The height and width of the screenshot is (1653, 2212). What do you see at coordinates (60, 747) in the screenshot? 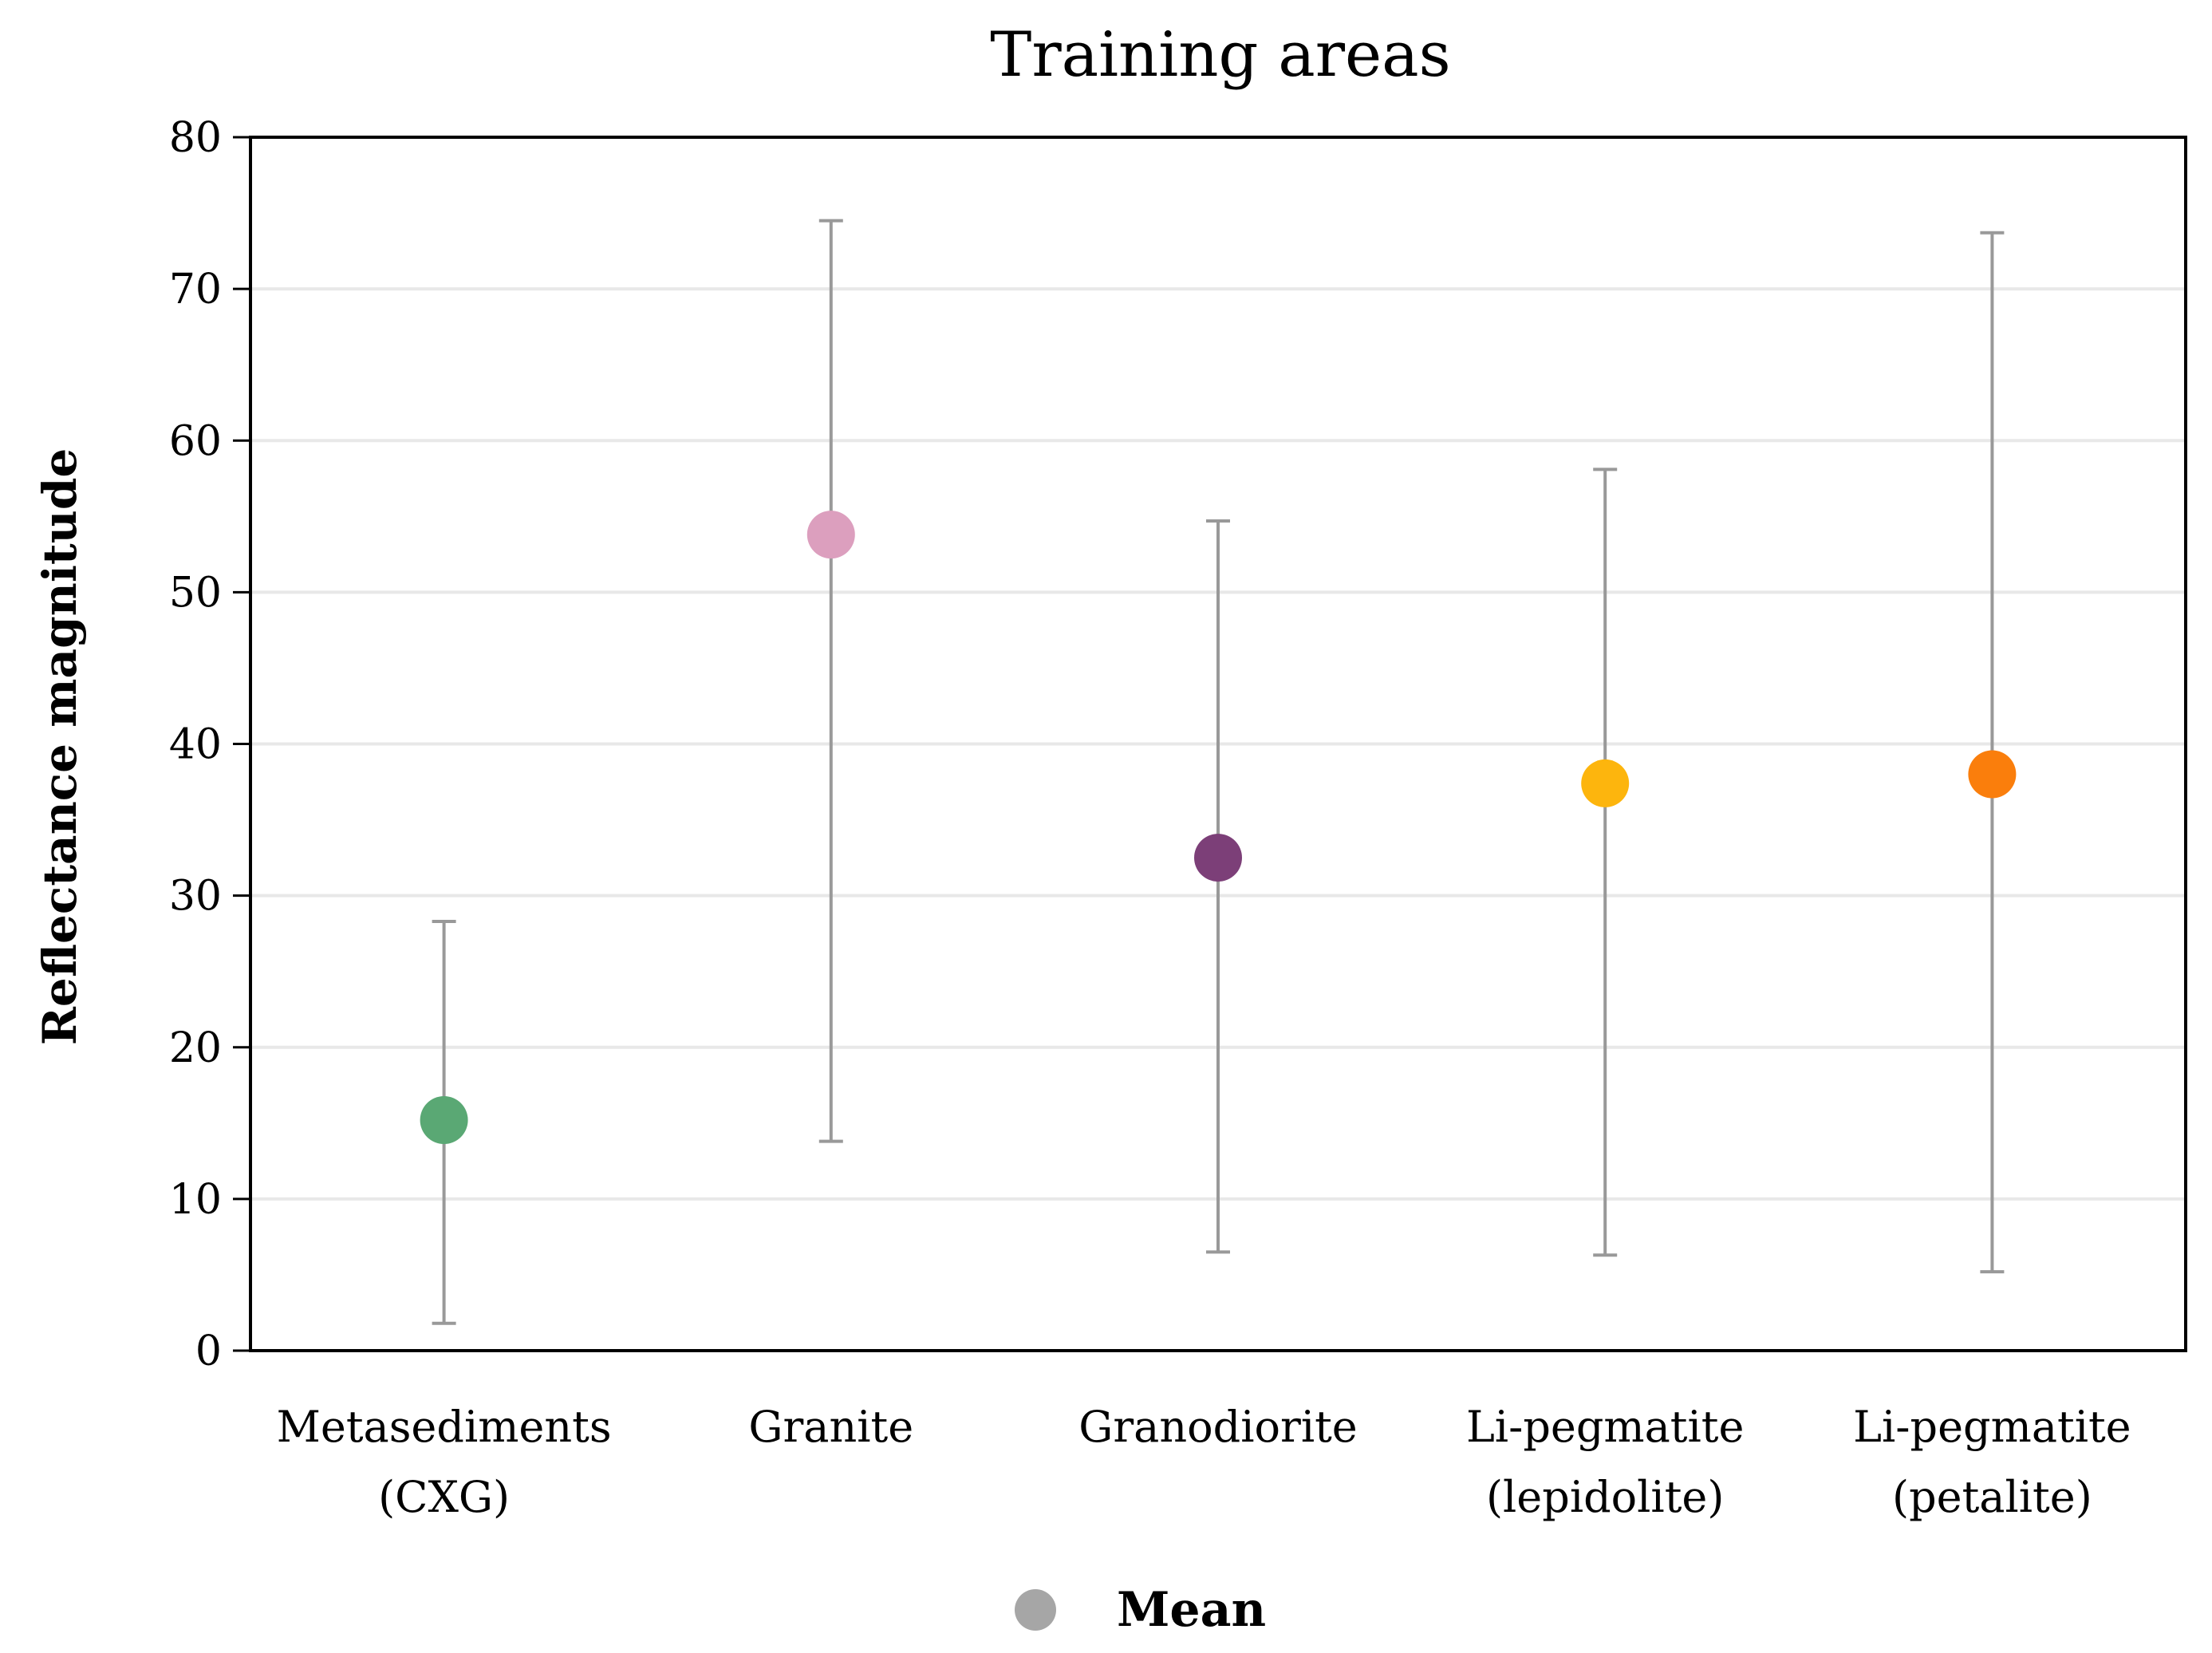
I see `y-axis-label: Reflectance magnitude` at bounding box center [60, 747].